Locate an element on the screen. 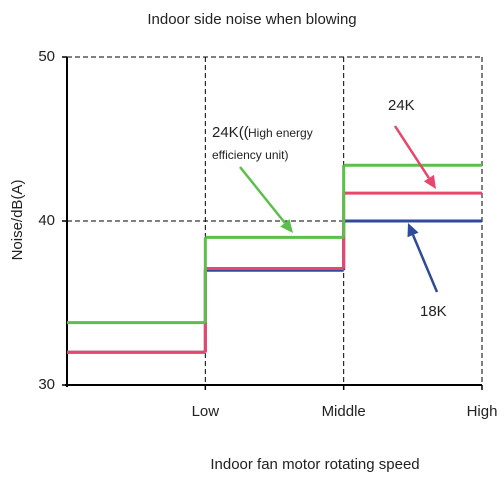  annotation: 24K(( is located at coordinates (230, 132).